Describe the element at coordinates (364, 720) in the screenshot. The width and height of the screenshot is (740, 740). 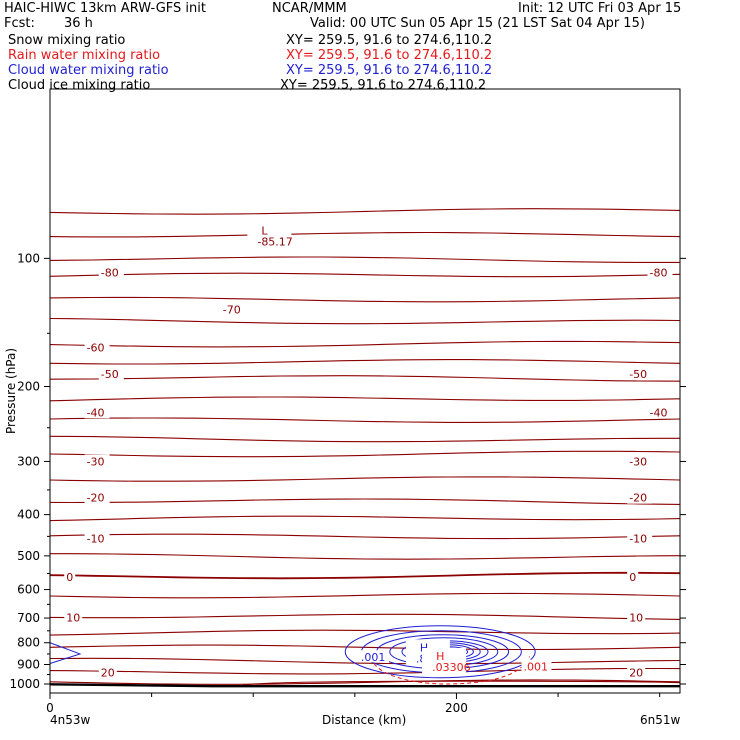
I see `x-axis-title: Distance (km)` at that location.